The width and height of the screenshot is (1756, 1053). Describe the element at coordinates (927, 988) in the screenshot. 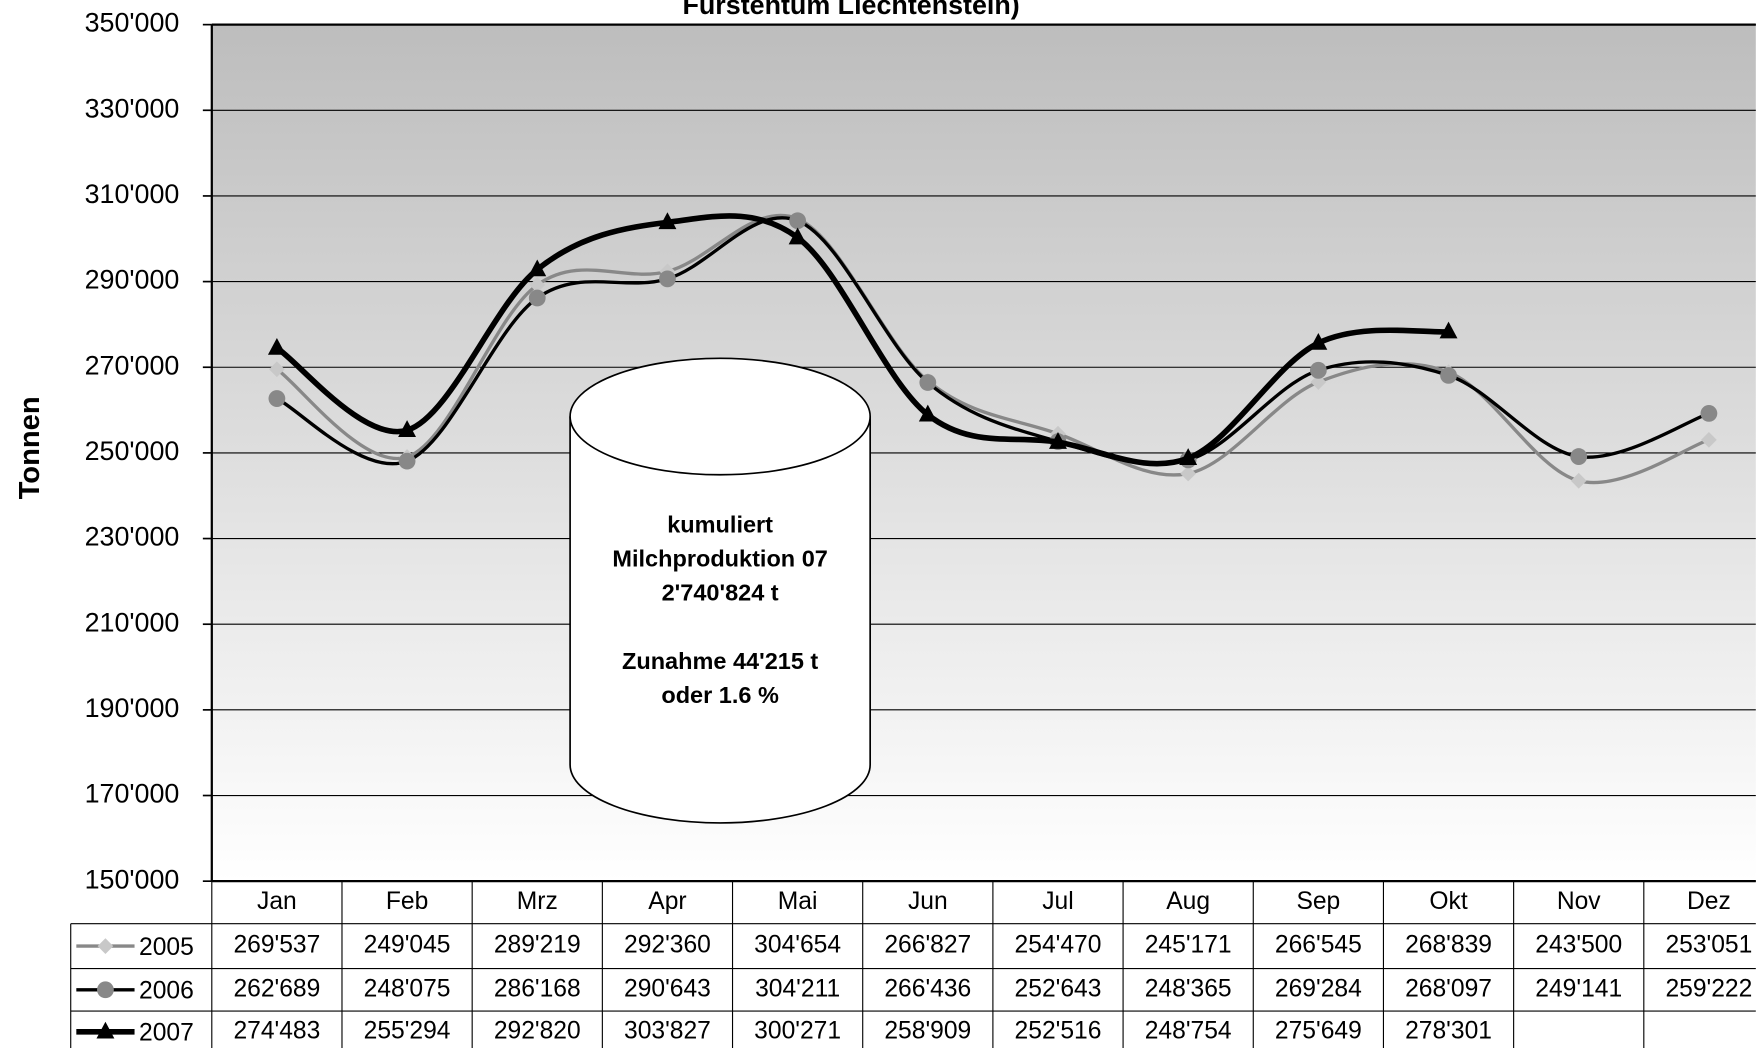

I see `table-cell: 266'436` at that location.